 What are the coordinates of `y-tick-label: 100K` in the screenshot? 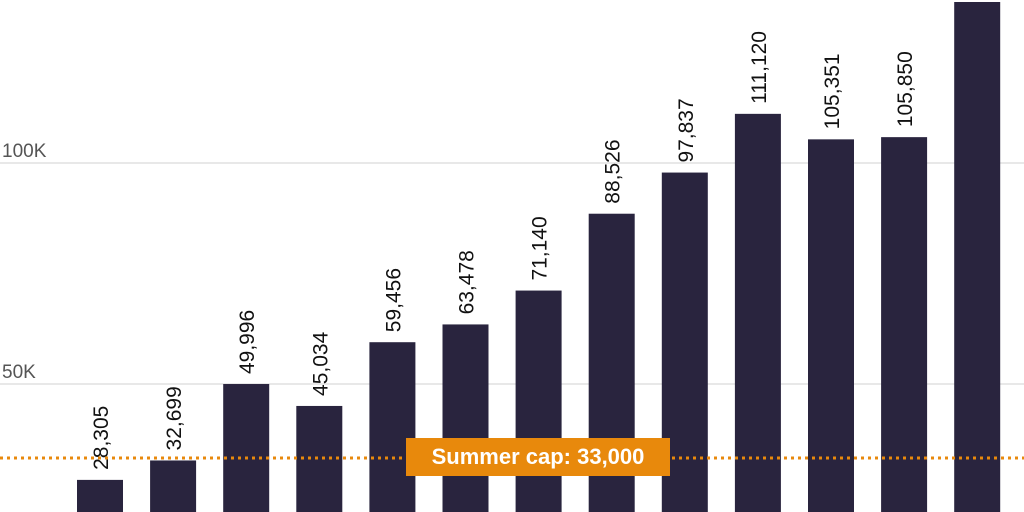 It's located at (24, 151).